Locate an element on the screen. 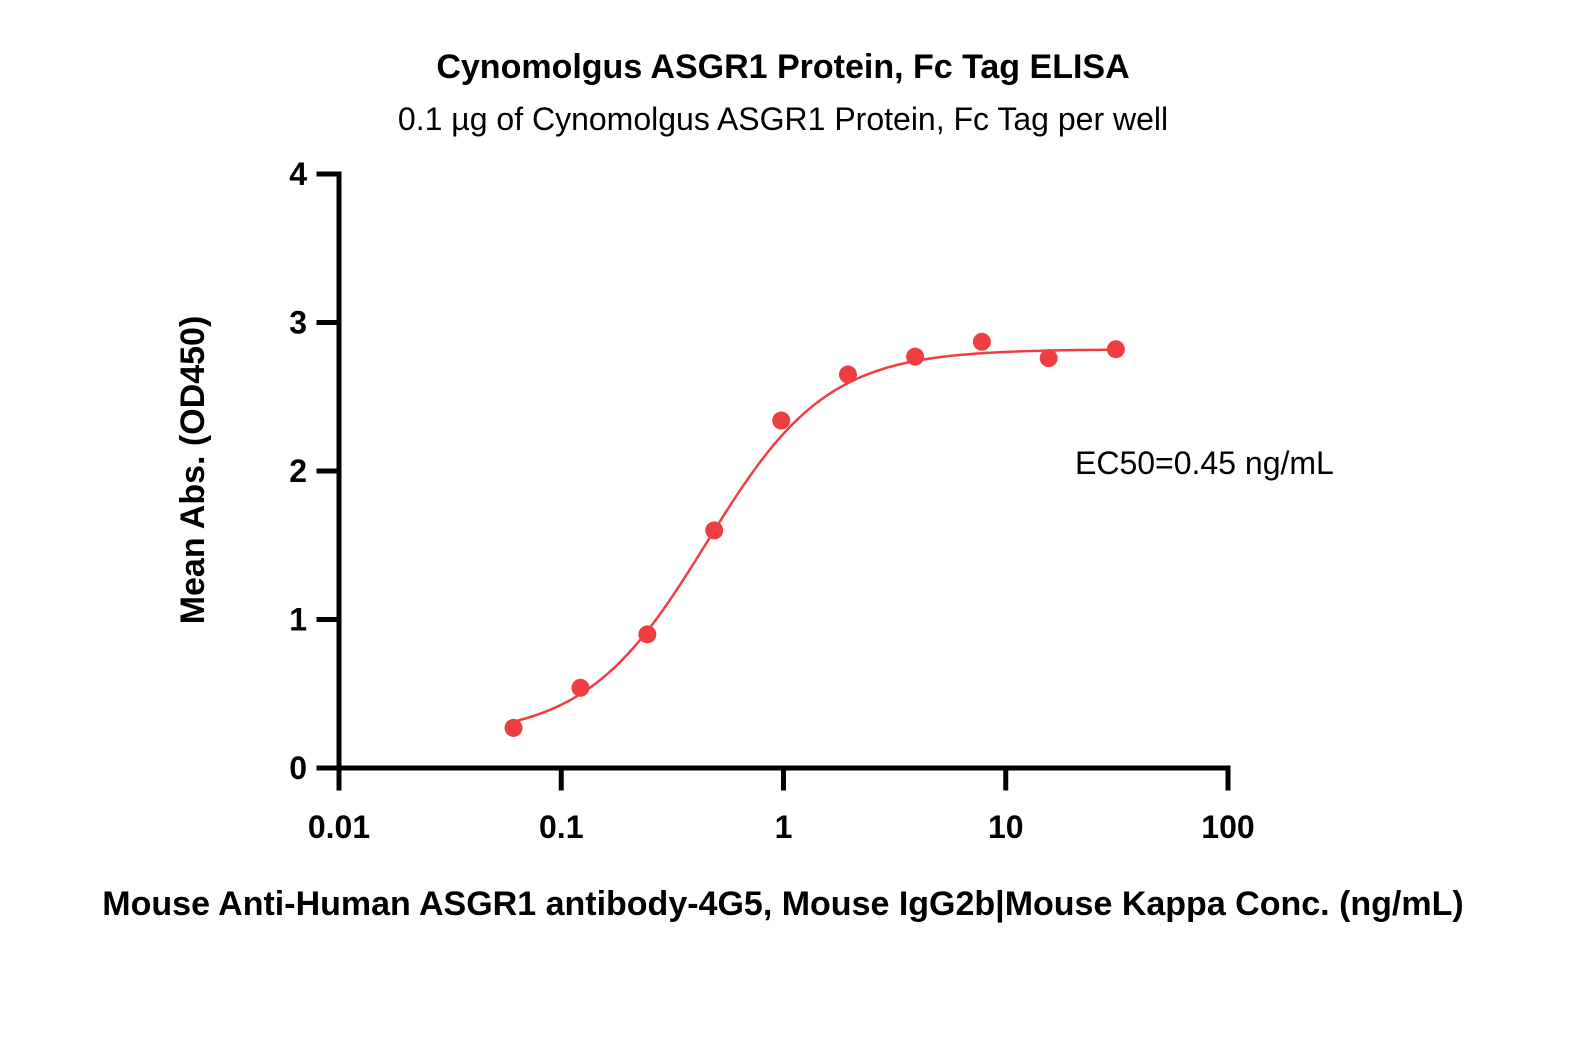  x-tick-label-2: 1 is located at coordinates (784, 827).